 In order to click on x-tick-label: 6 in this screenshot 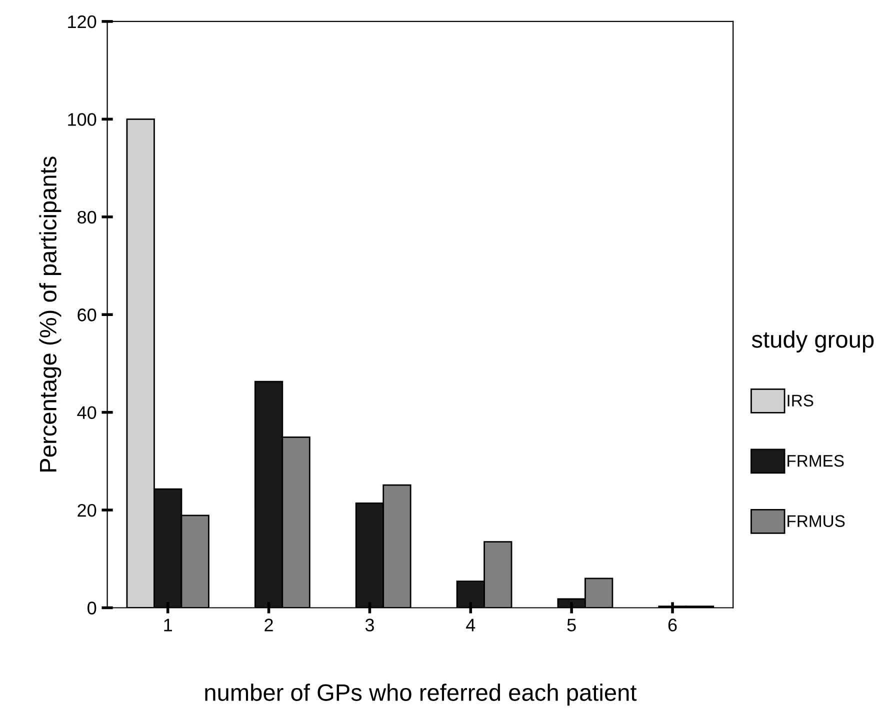, I will do `click(672, 625)`.